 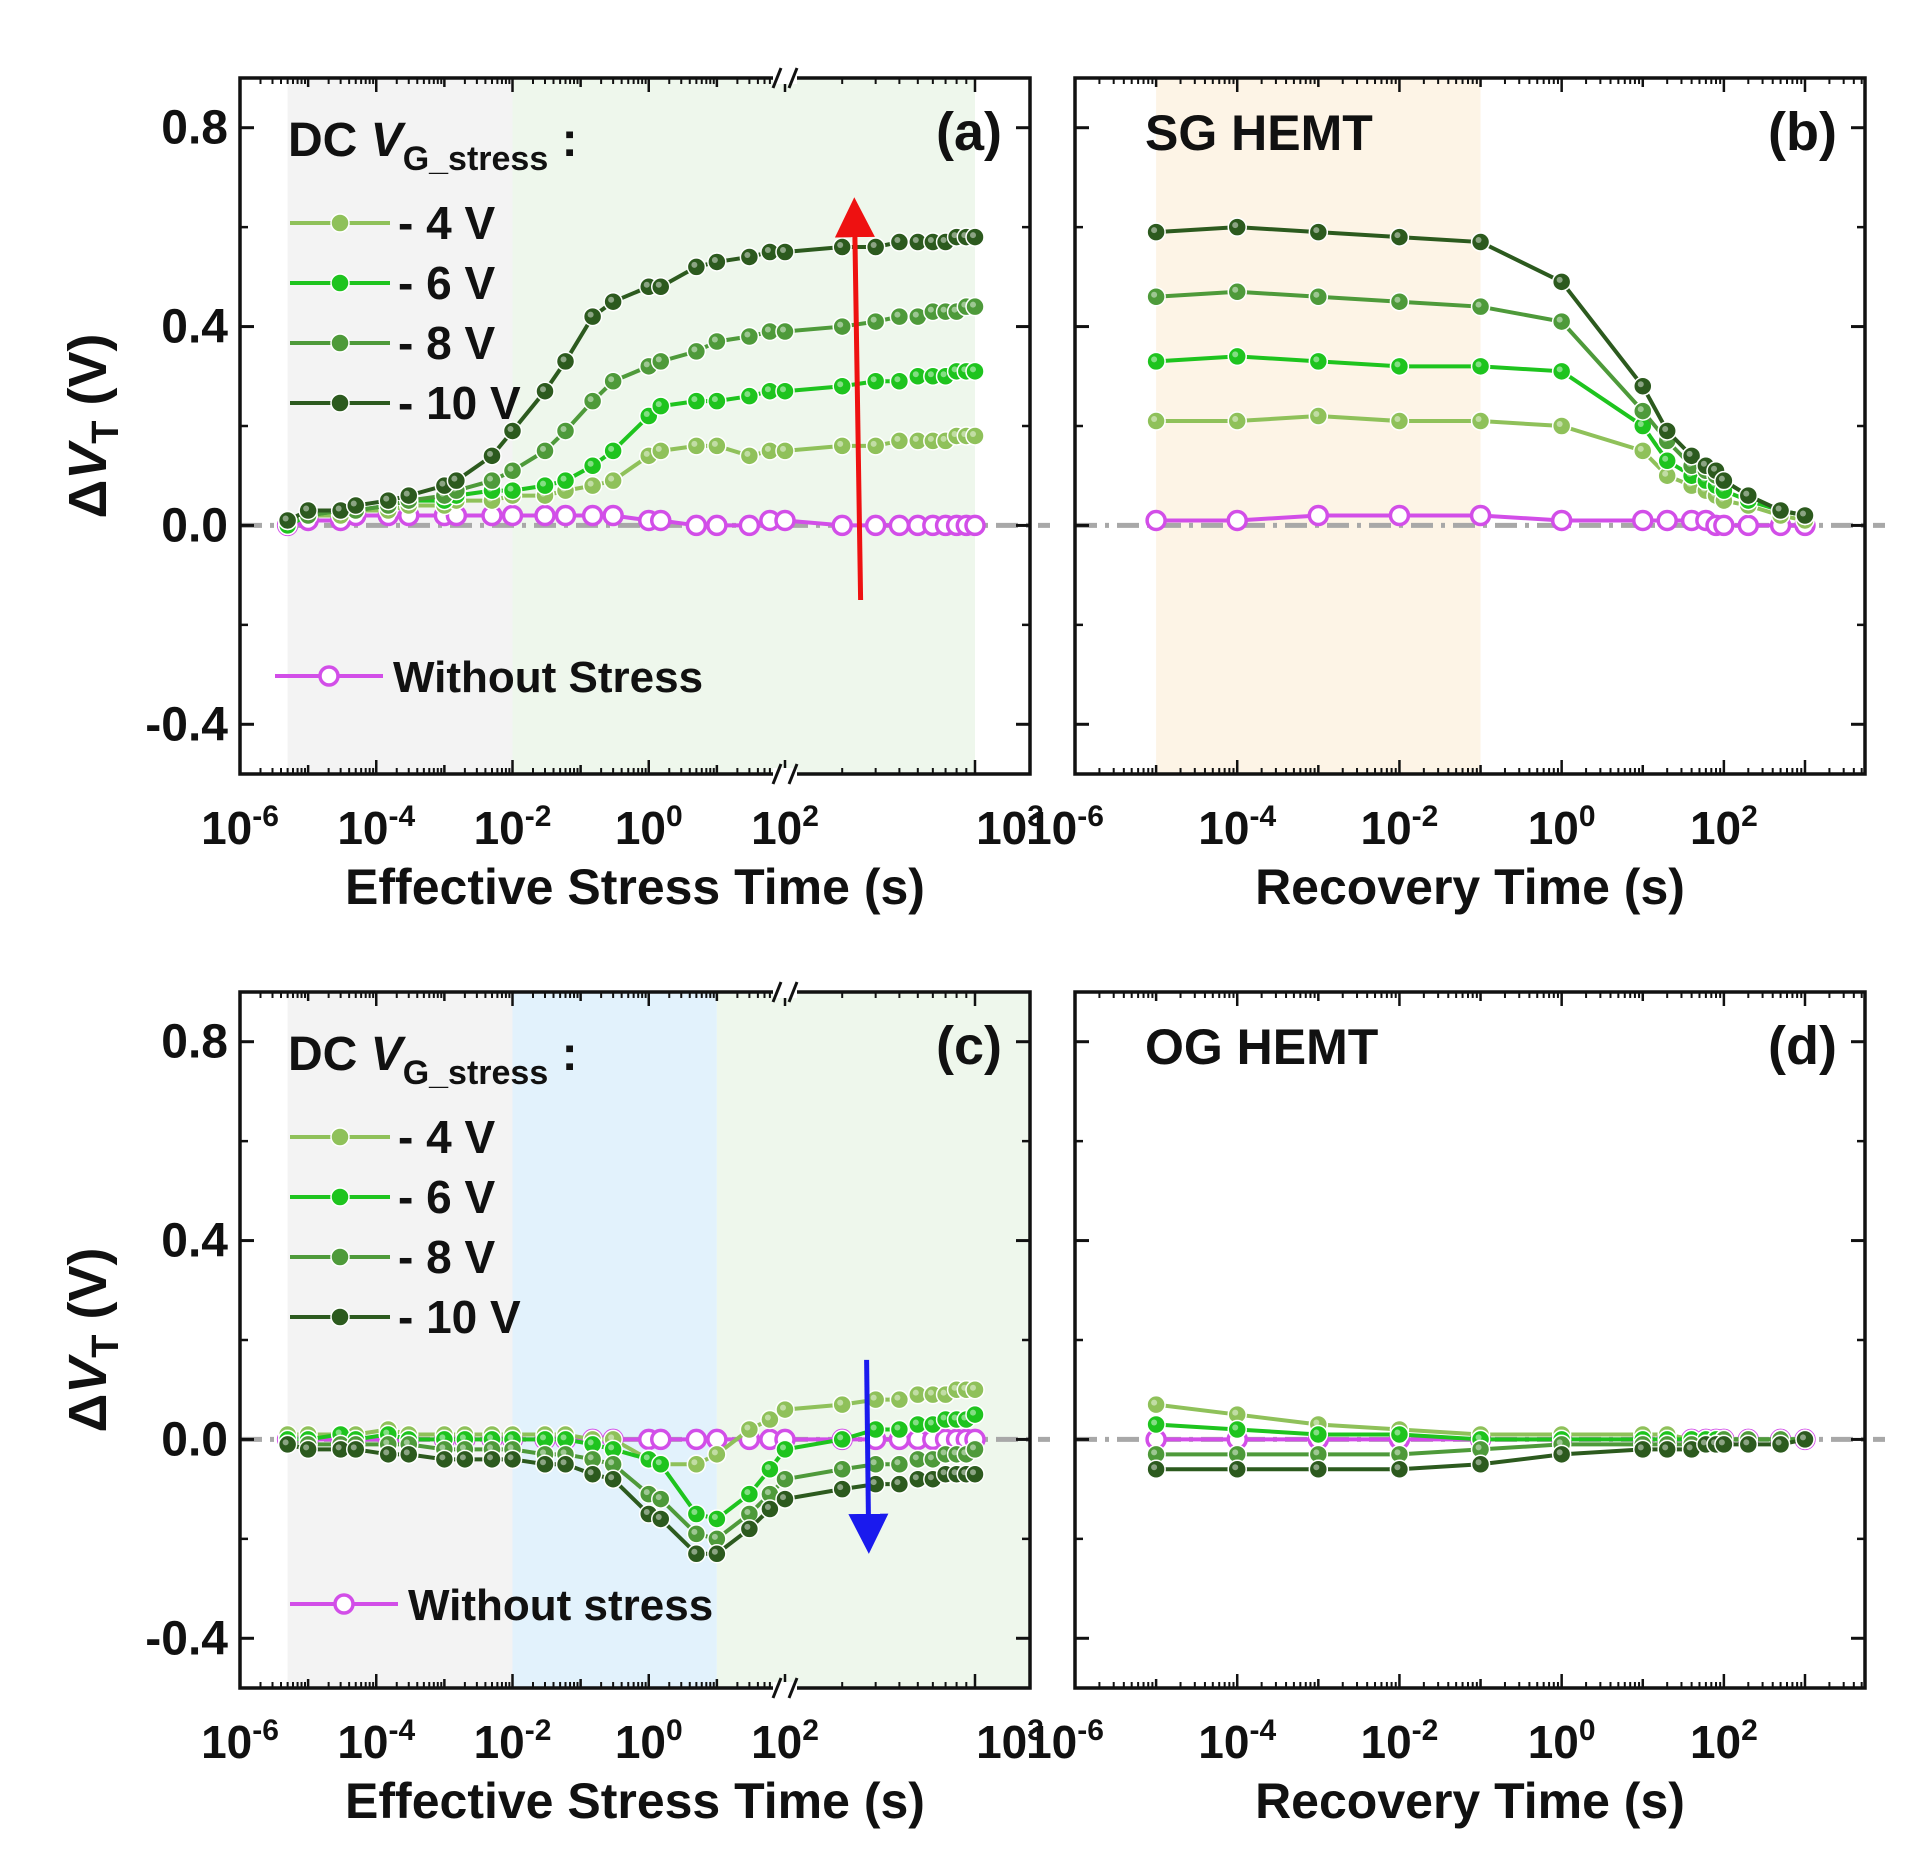 What do you see at coordinates (785, 1741) in the screenshot?
I see `x-tick-label: 10²` at bounding box center [785, 1741].